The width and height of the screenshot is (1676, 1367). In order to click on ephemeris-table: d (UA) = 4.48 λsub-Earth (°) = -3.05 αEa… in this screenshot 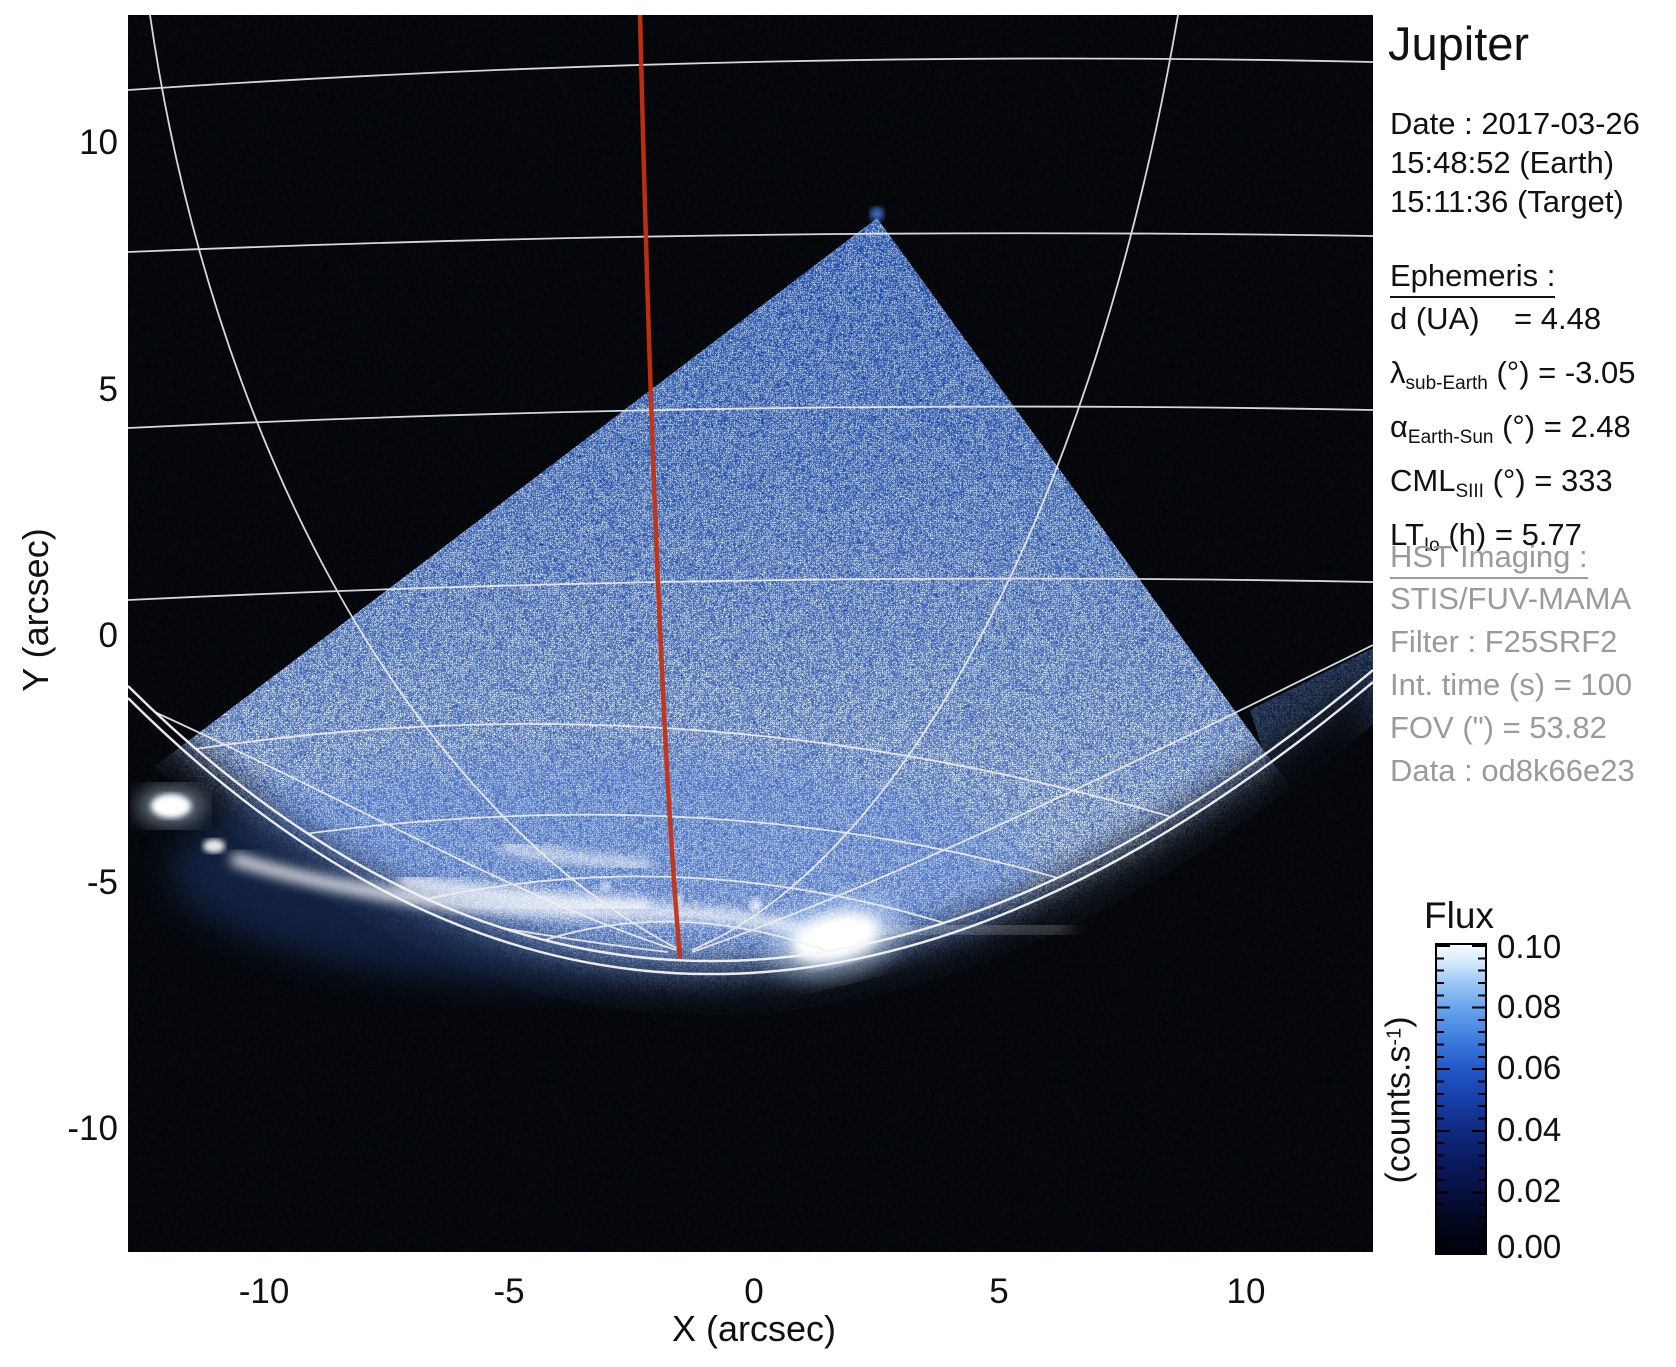, I will do `click(1513, 432)`.